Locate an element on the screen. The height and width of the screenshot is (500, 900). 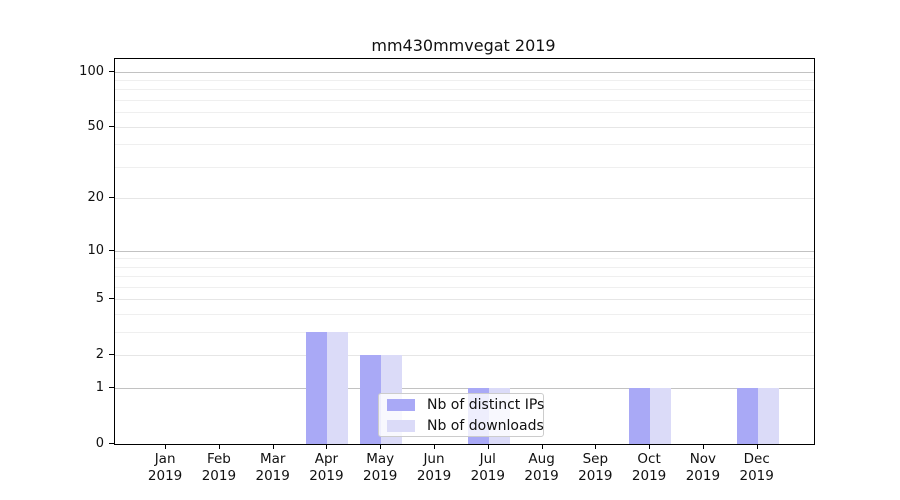
x-tick-label-jan: Jan 2019 is located at coordinates (165, 467).